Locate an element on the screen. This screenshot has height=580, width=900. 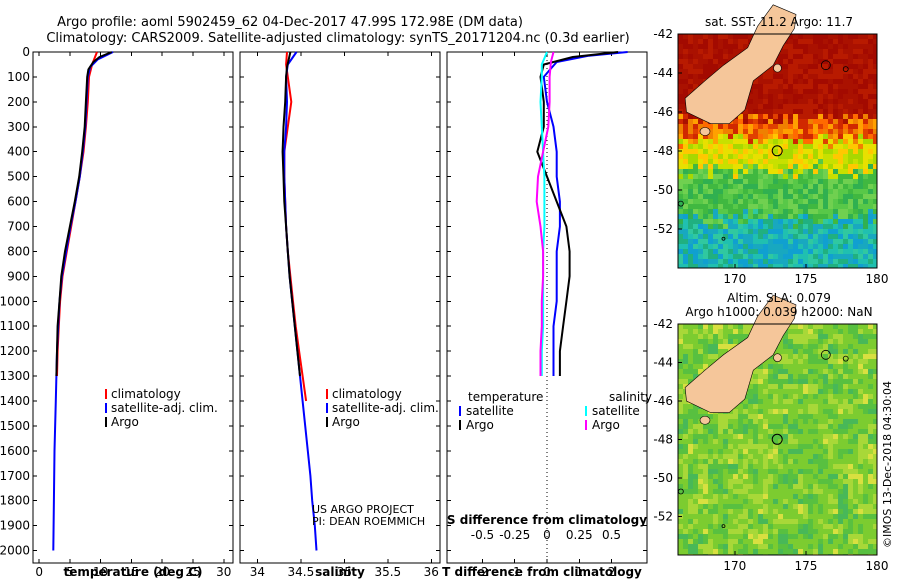
land-stewart-island is located at coordinates (705, 131).